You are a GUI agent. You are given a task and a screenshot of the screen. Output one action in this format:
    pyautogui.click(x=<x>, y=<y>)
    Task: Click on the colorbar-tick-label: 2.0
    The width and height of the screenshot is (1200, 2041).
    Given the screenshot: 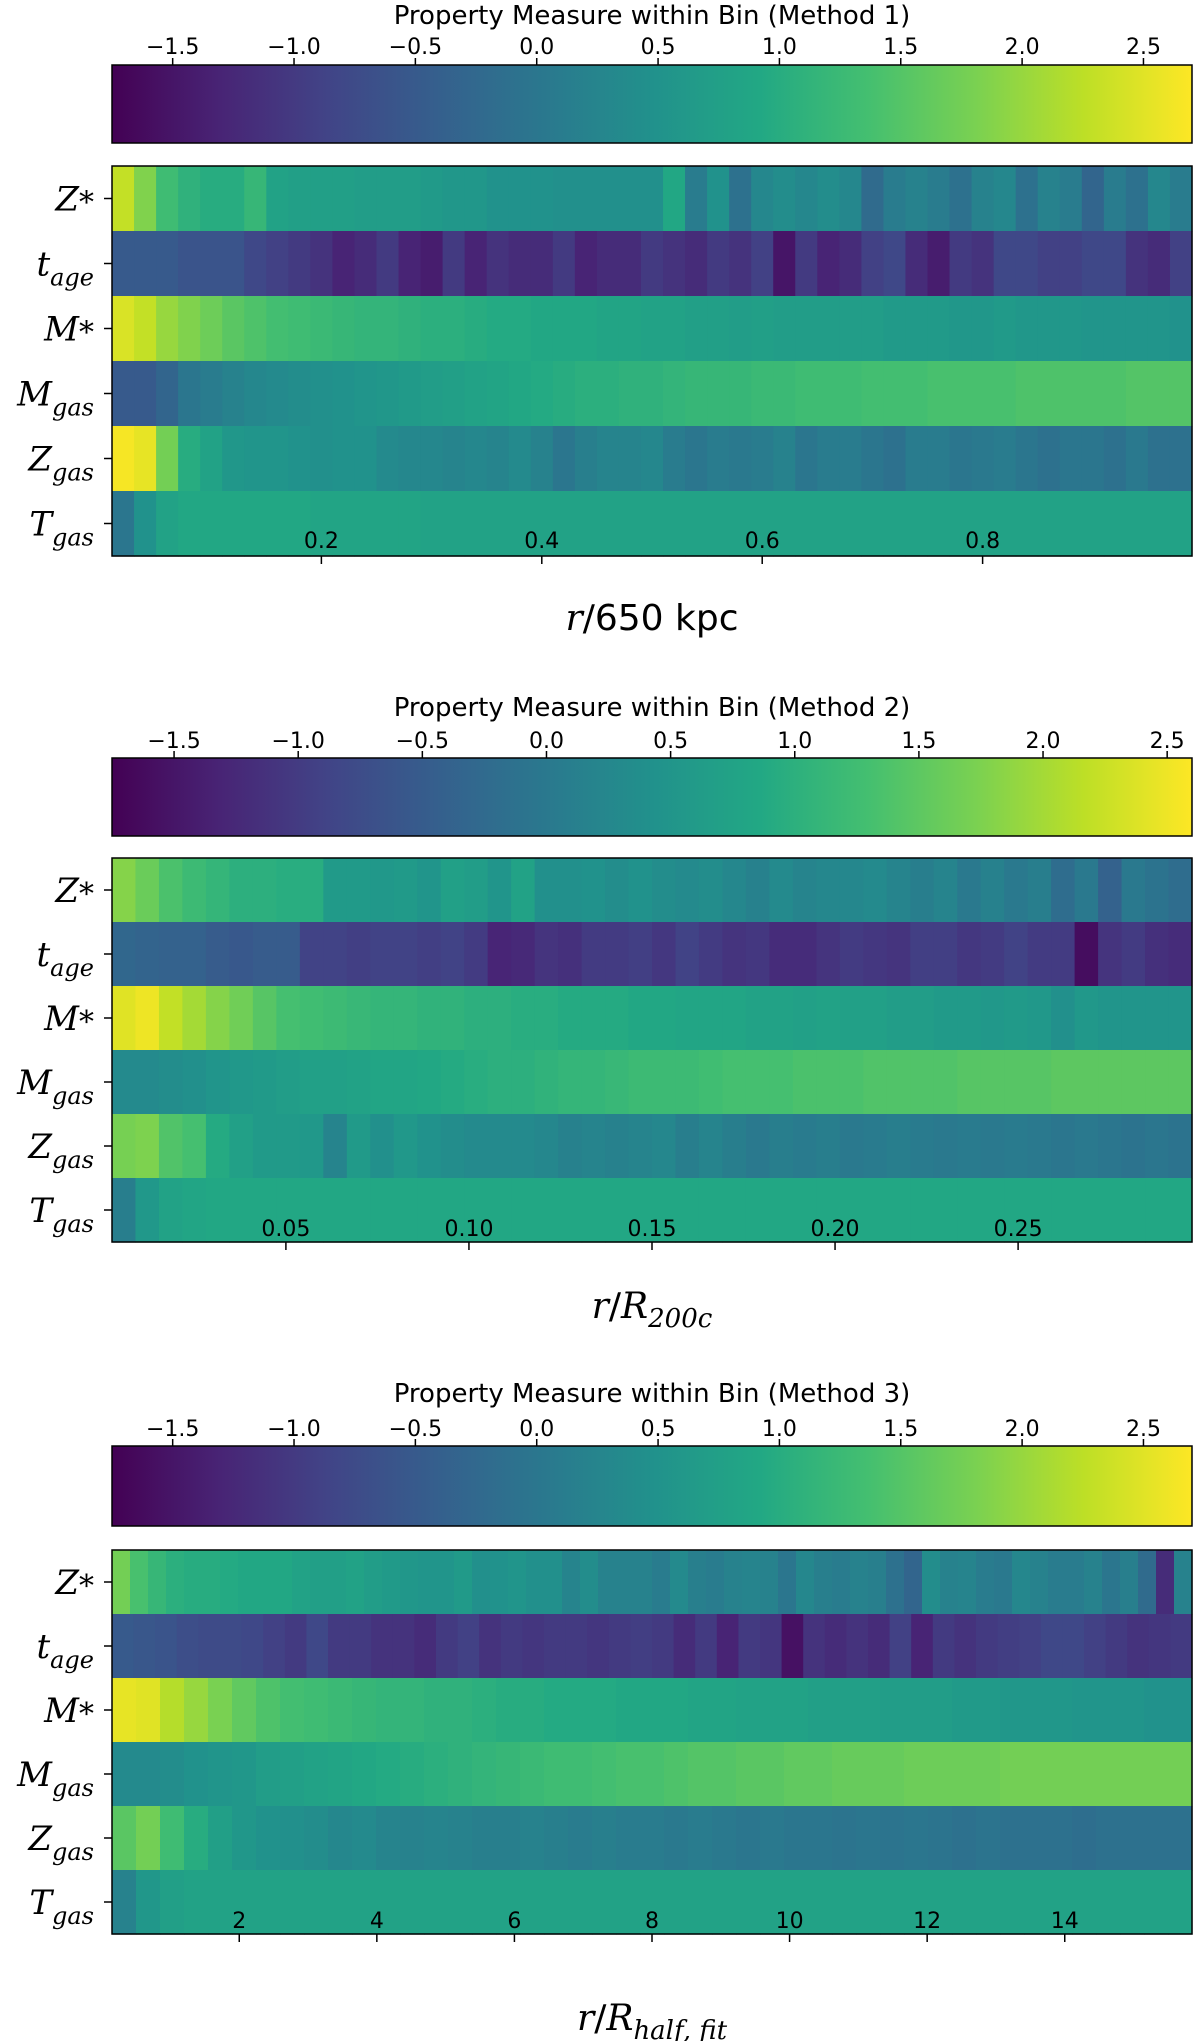 What is the action you would take?
    pyautogui.click(x=1043, y=741)
    